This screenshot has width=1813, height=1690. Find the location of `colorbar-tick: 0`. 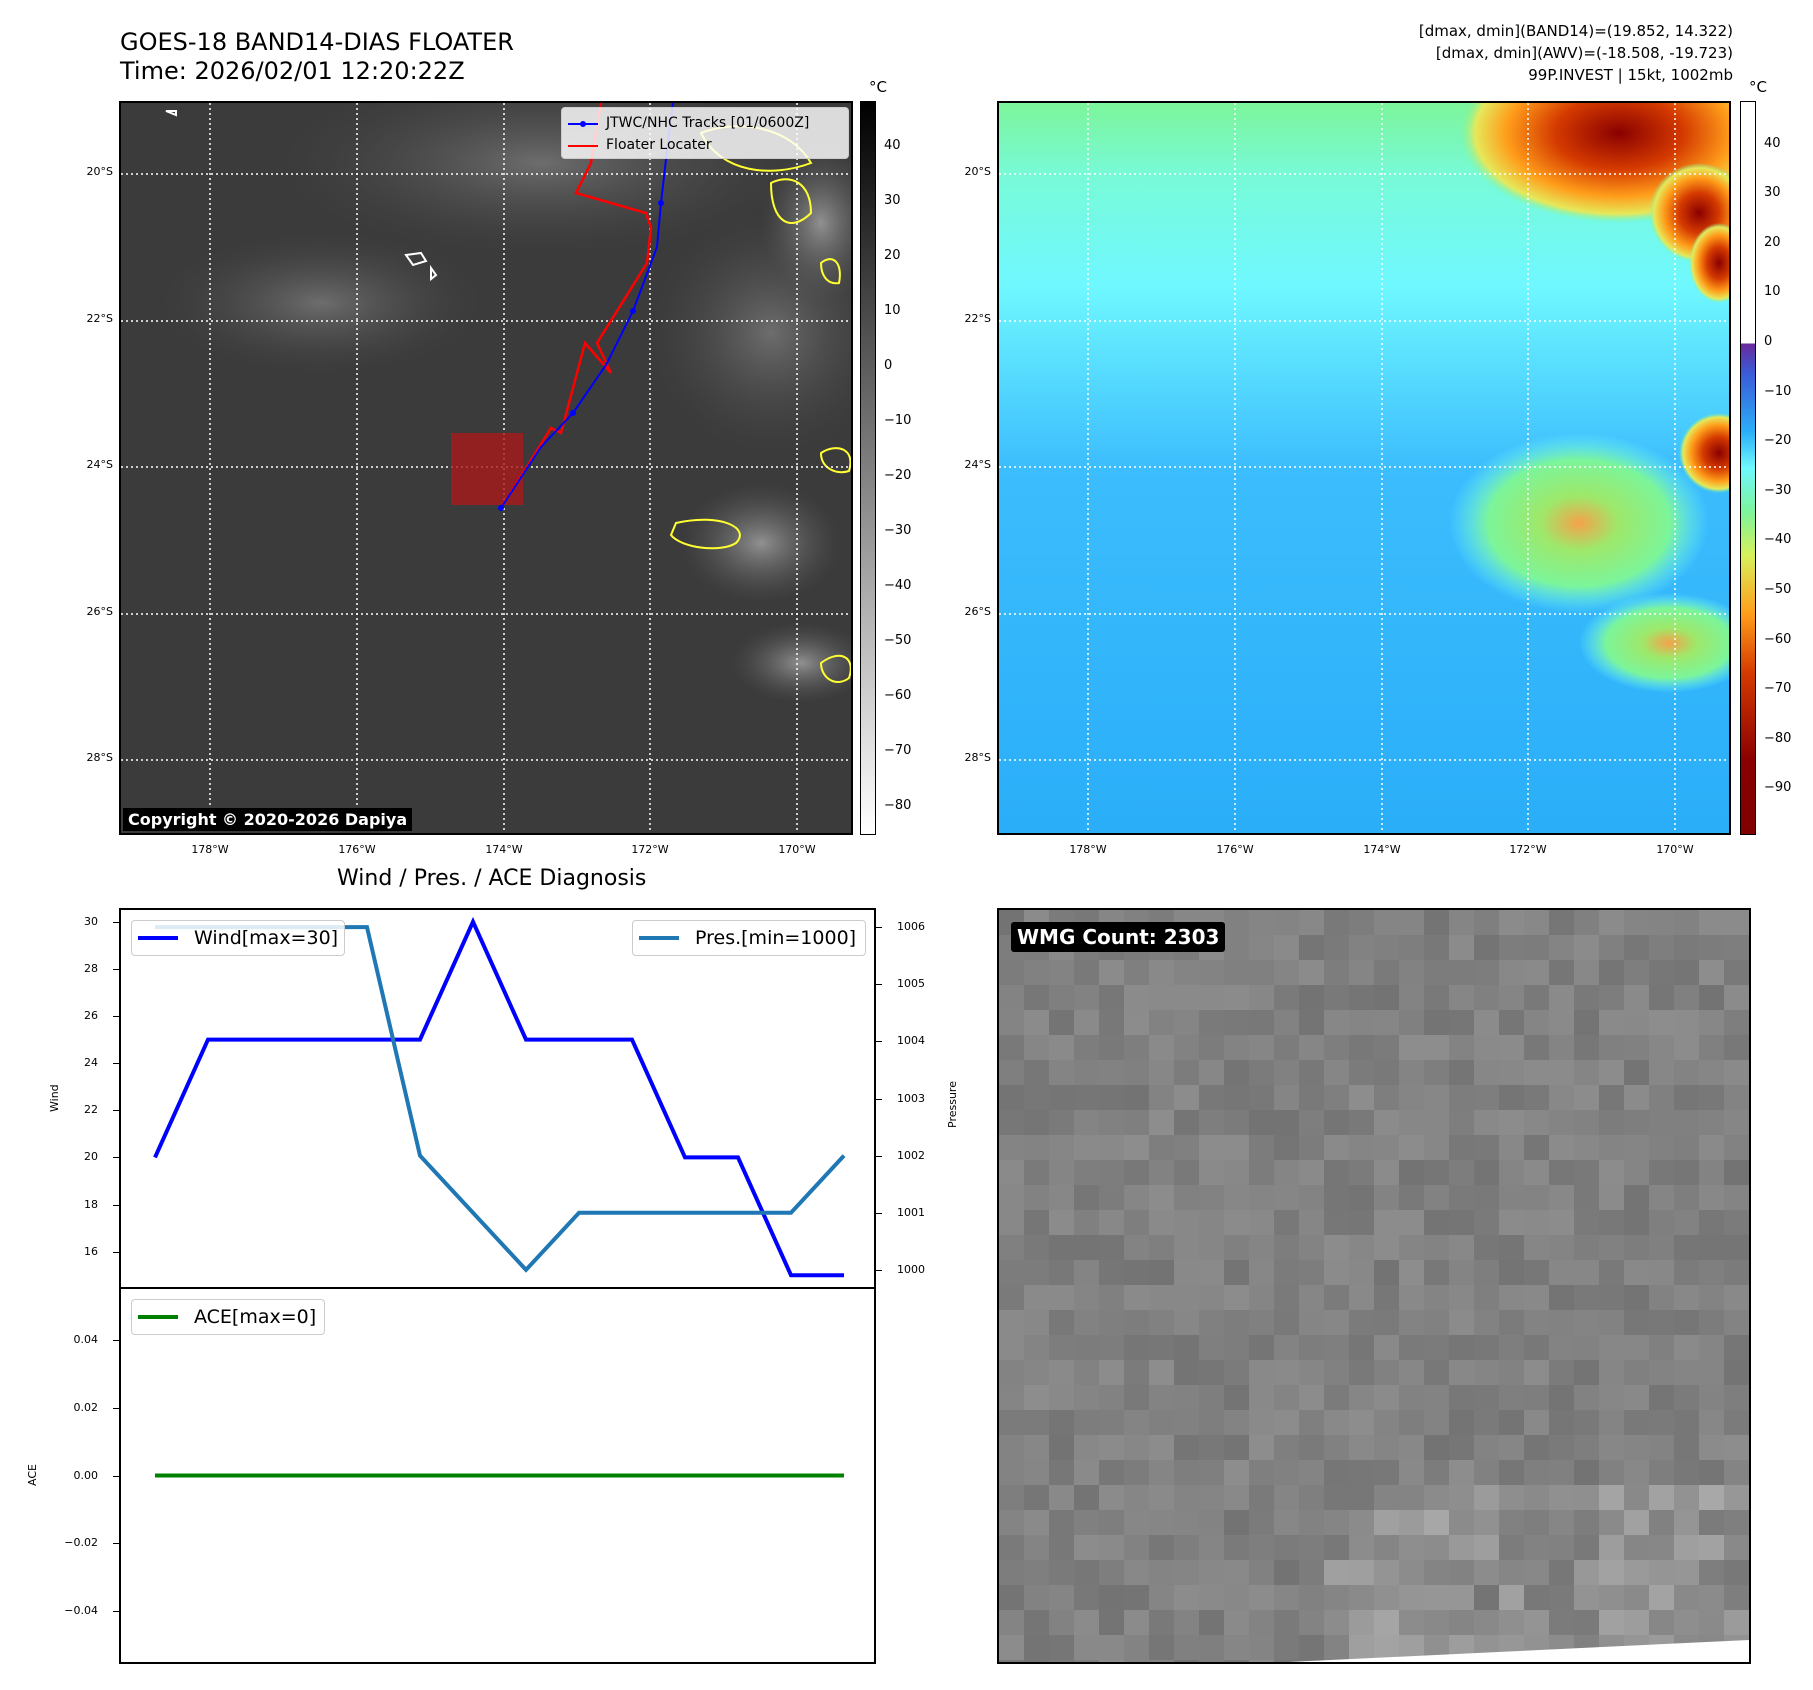

colorbar-tick: 0 is located at coordinates (1768, 341).